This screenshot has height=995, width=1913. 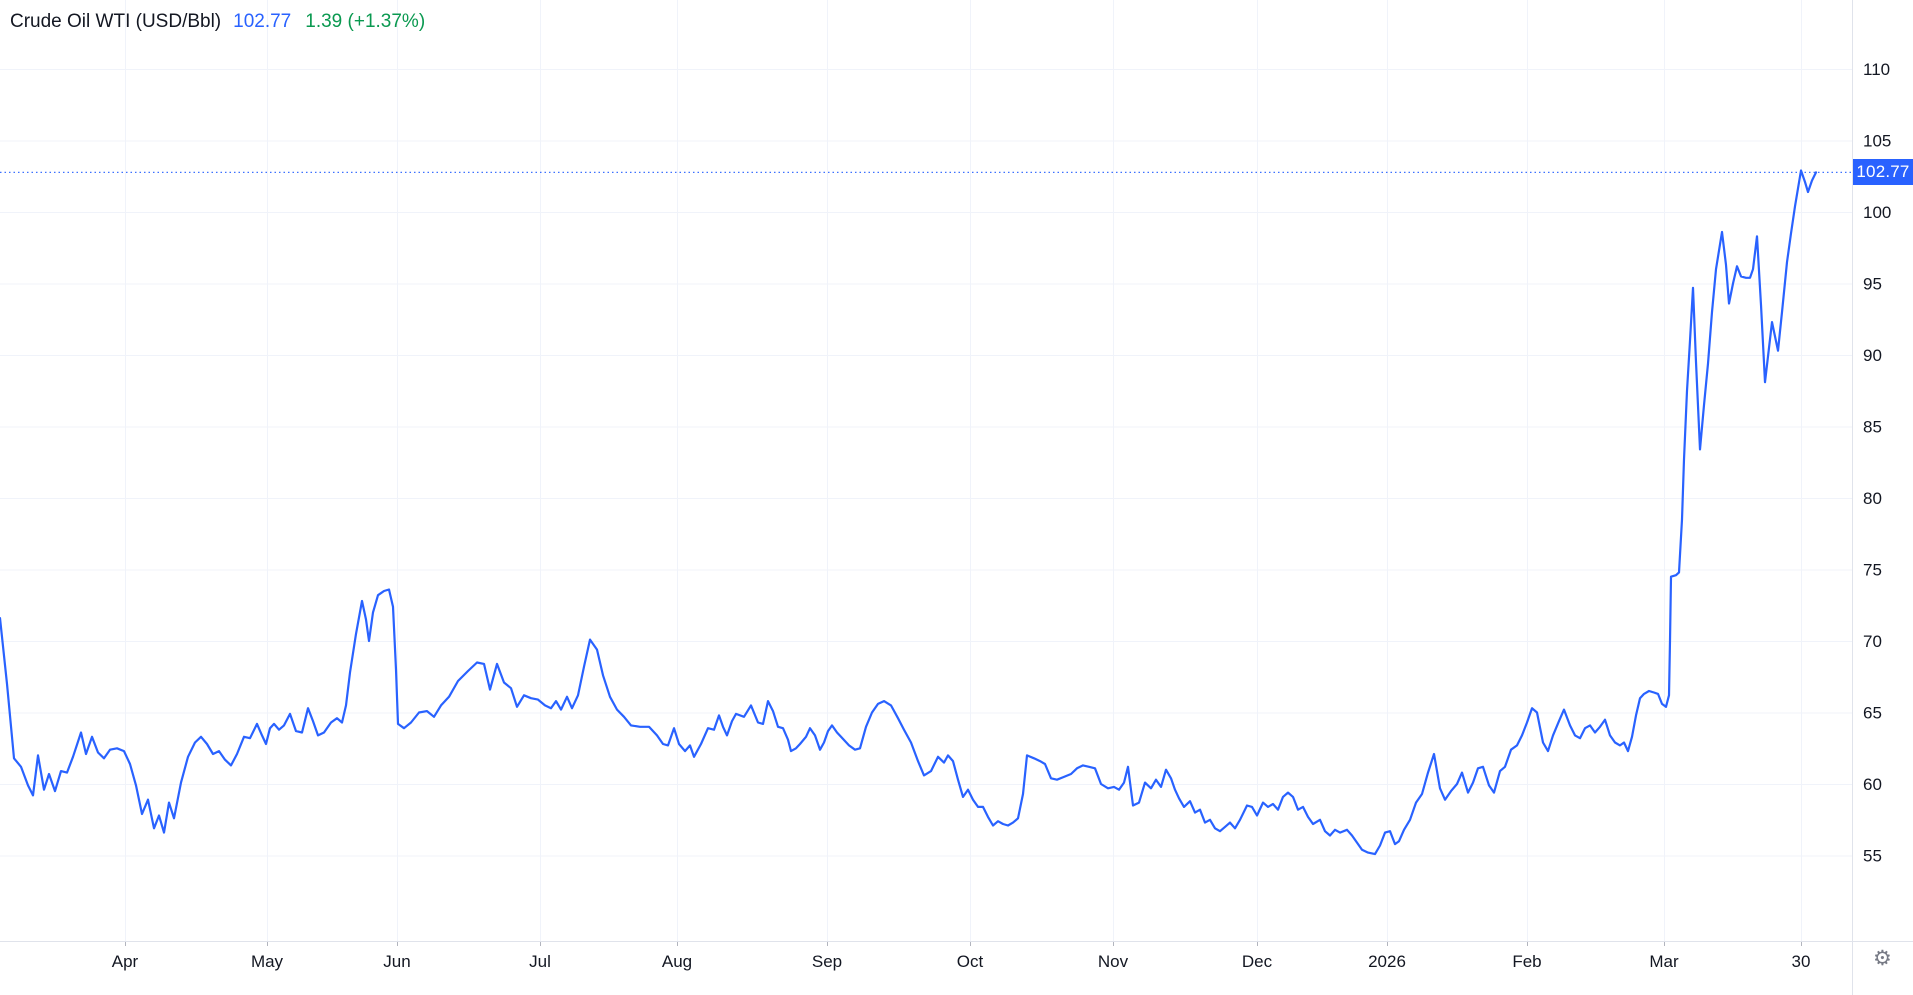 What do you see at coordinates (1883, 172) in the screenshot?
I see `current-price-label: 102.77` at bounding box center [1883, 172].